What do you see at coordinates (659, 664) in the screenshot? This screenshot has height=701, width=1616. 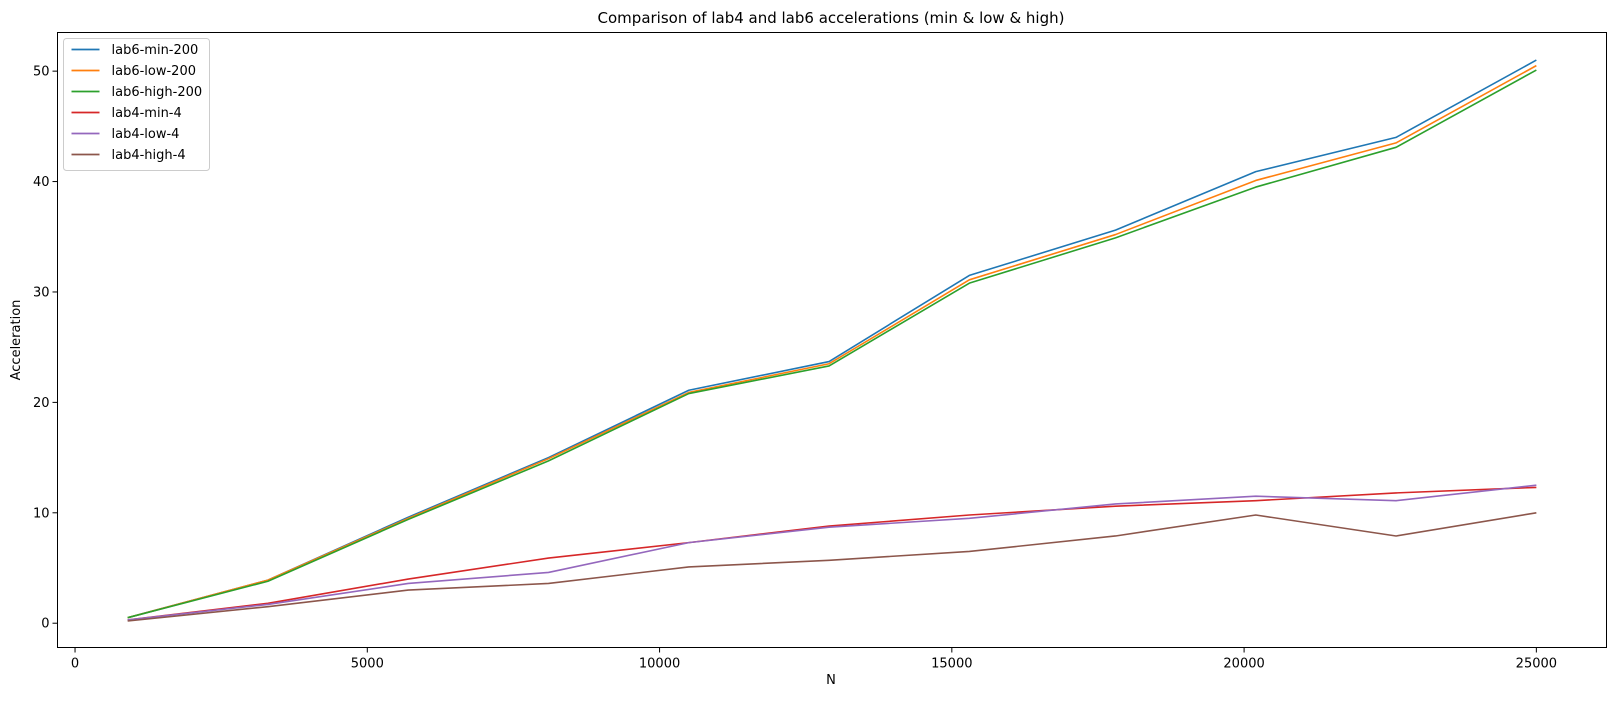 I see `x-tick-label: 10000` at bounding box center [659, 664].